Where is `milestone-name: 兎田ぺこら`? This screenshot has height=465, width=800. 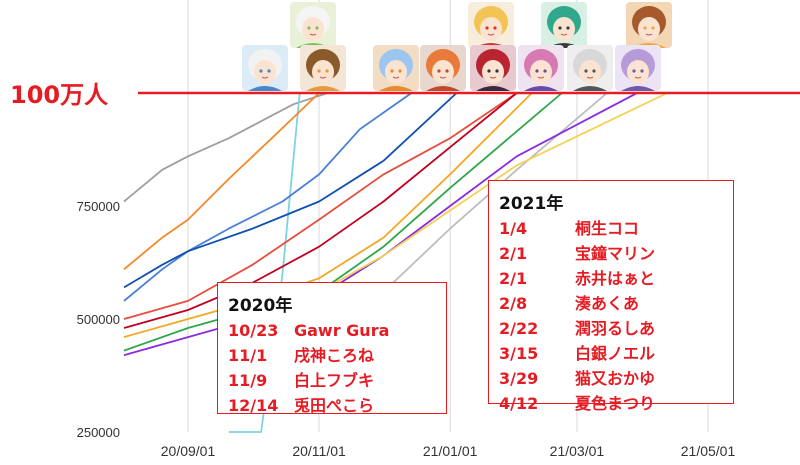
milestone-name: 兎田ぺこら is located at coordinates (334, 405).